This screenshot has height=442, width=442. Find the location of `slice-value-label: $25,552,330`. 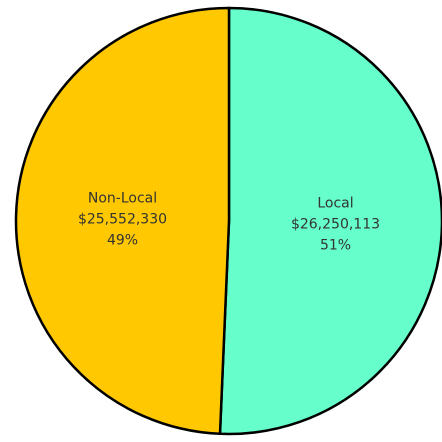

slice-value-label: $25,552,330 is located at coordinates (122, 220).